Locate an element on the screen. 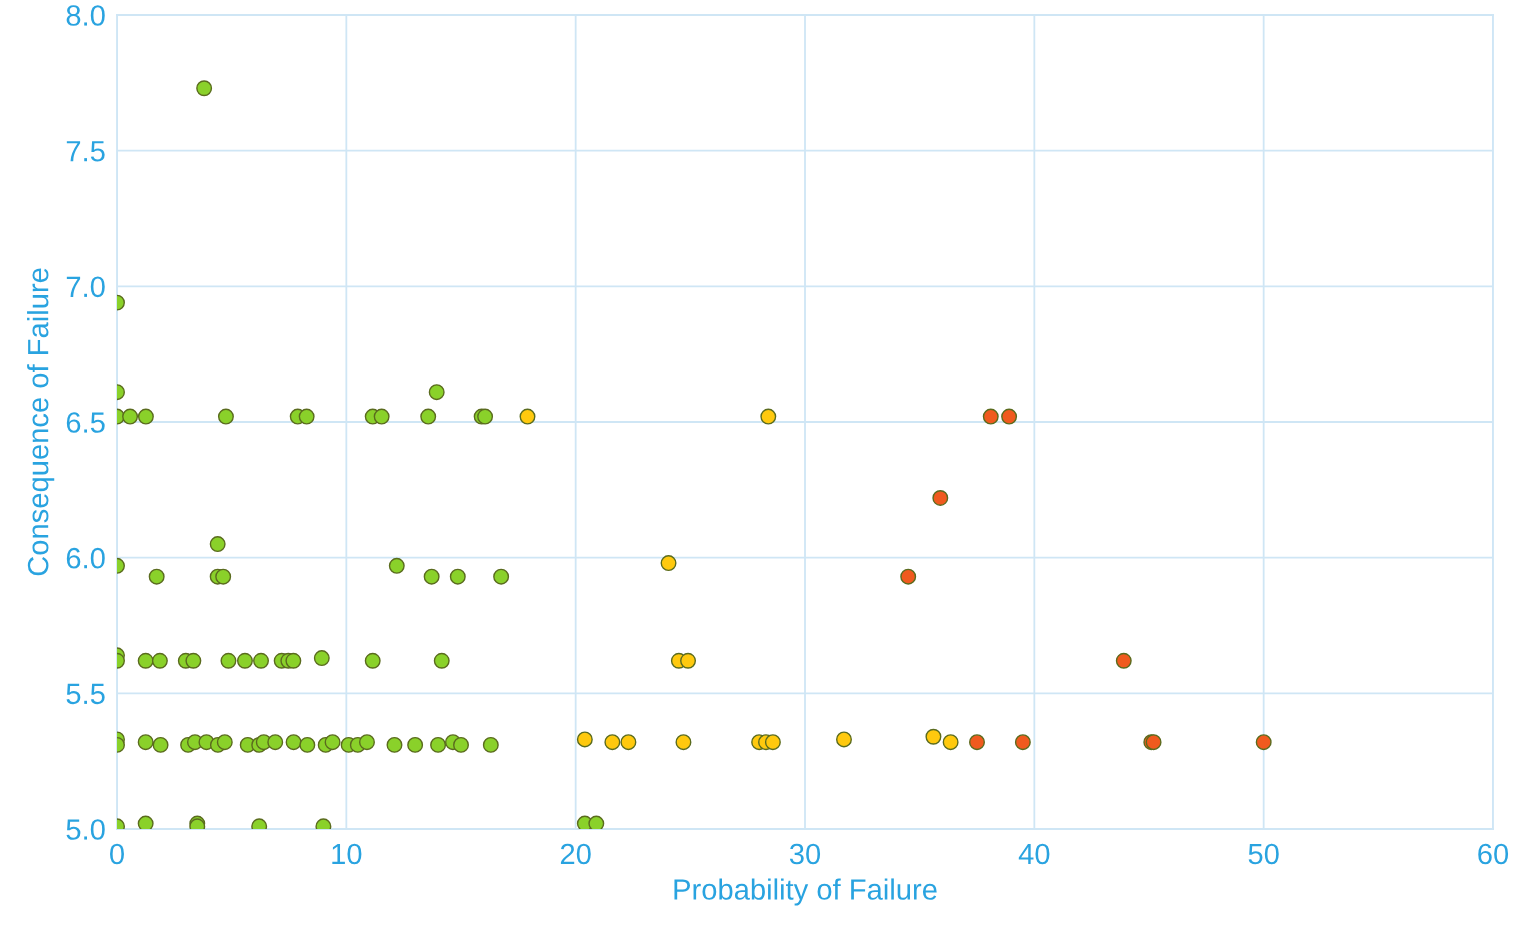 This screenshot has width=1513, height=926. x-tick-label: 60 is located at coordinates (1493, 854).